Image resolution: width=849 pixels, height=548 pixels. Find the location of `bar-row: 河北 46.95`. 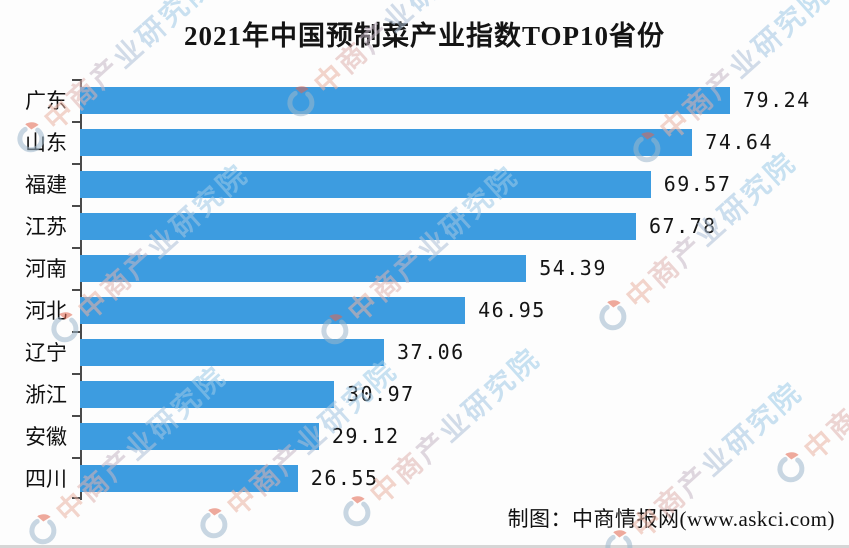

bar-row: 河北 46.95 is located at coordinates (424, 310).